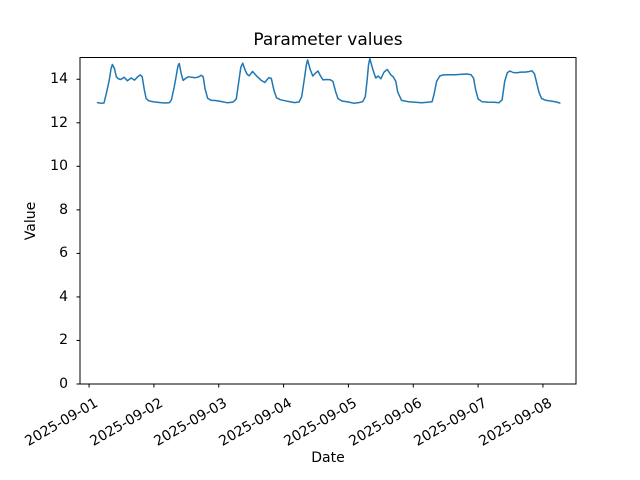 The width and height of the screenshot is (640, 480). Describe the element at coordinates (59, 79) in the screenshot. I see `y-tick-label: 14` at that location.